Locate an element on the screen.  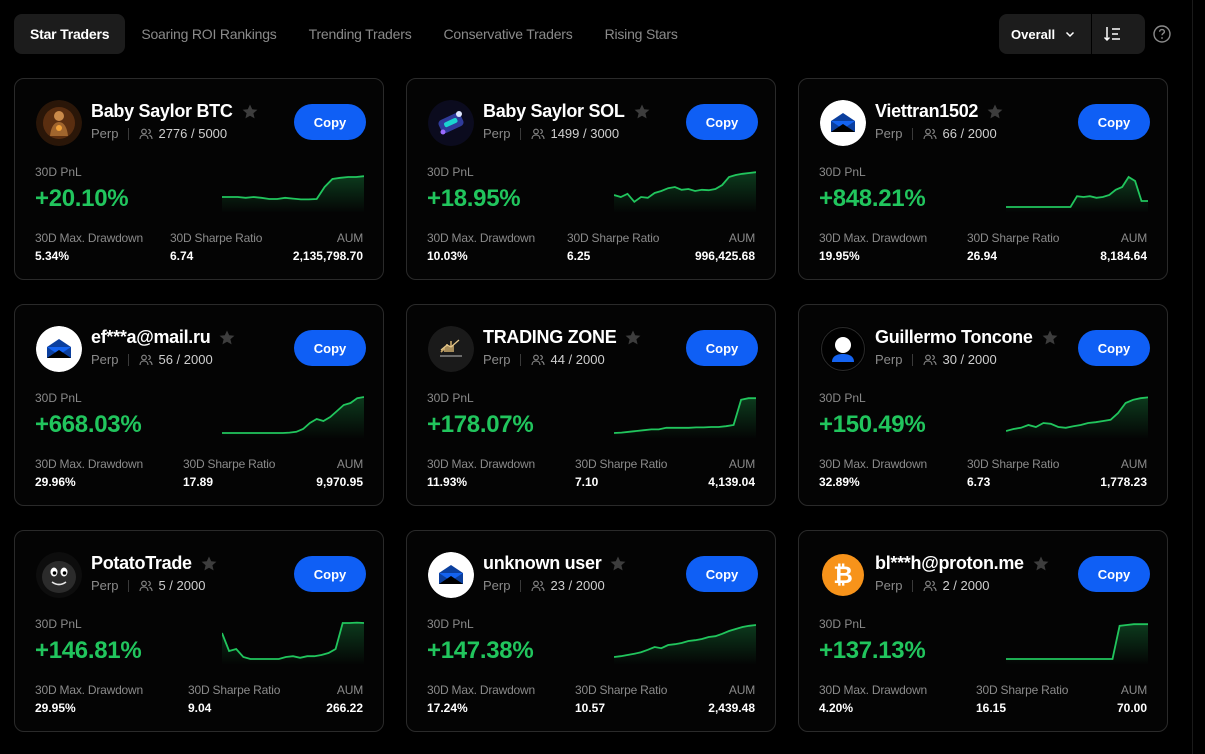
trader-name-row: Guillermo Toncone is located at coordinates (967, 337).